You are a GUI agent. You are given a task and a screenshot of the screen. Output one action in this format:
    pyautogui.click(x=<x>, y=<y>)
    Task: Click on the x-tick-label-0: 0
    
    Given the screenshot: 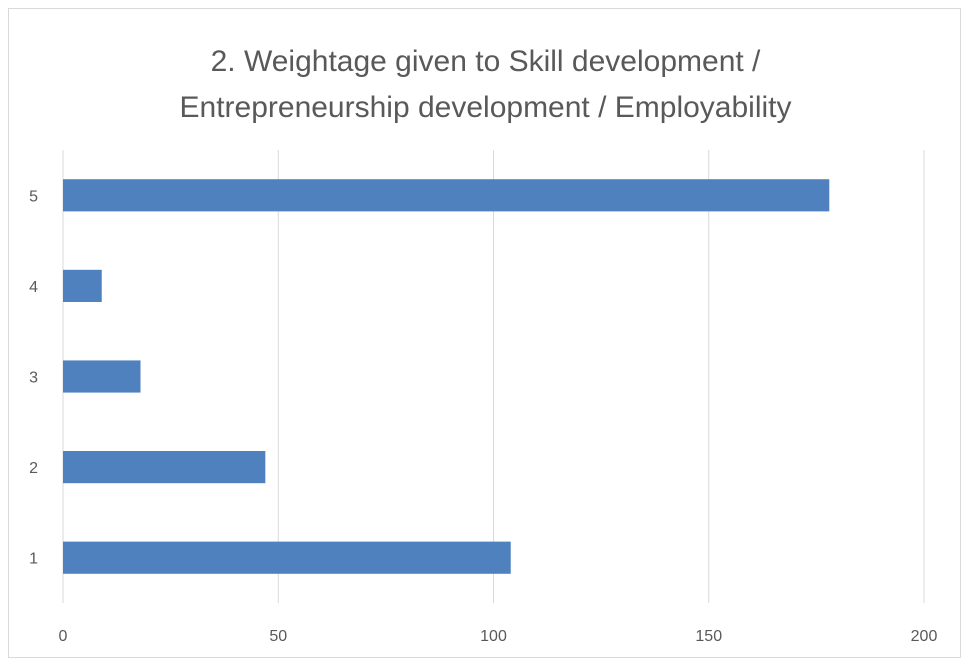 What is the action you would take?
    pyautogui.click(x=63, y=636)
    